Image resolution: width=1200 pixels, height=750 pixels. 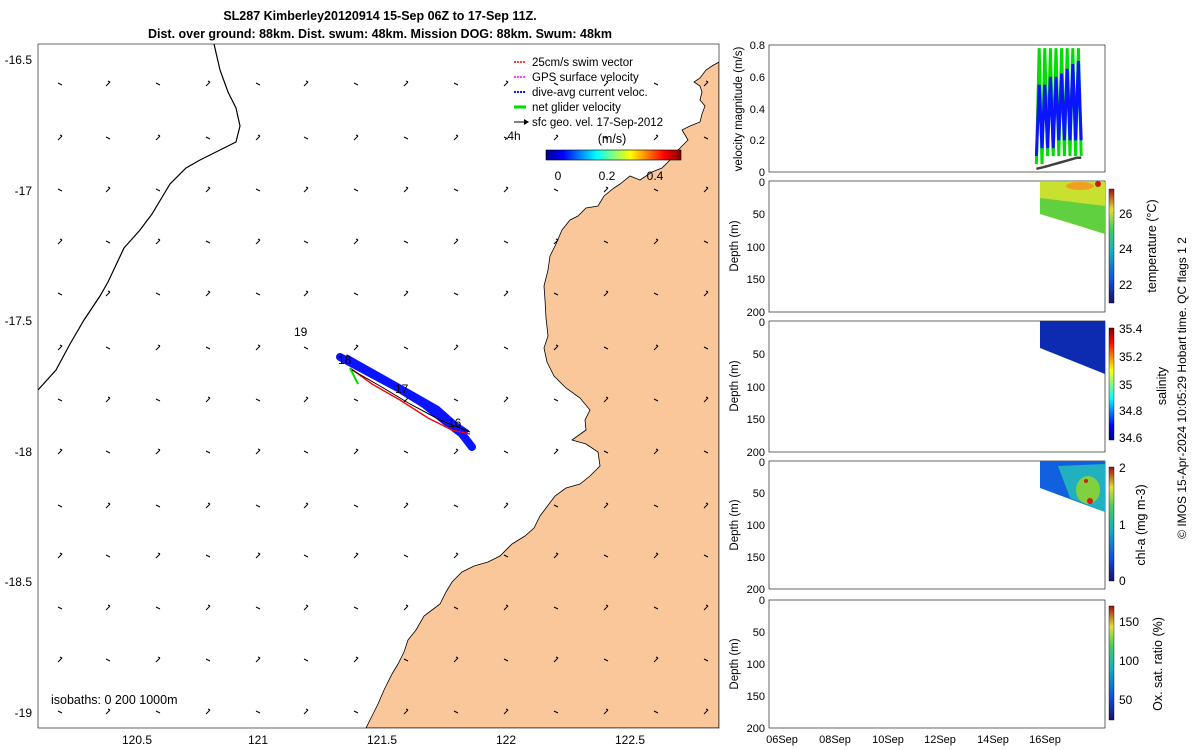 What do you see at coordinates (756, 590) in the screenshot?
I see `depth-tick: 200` at bounding box center [756, 590].